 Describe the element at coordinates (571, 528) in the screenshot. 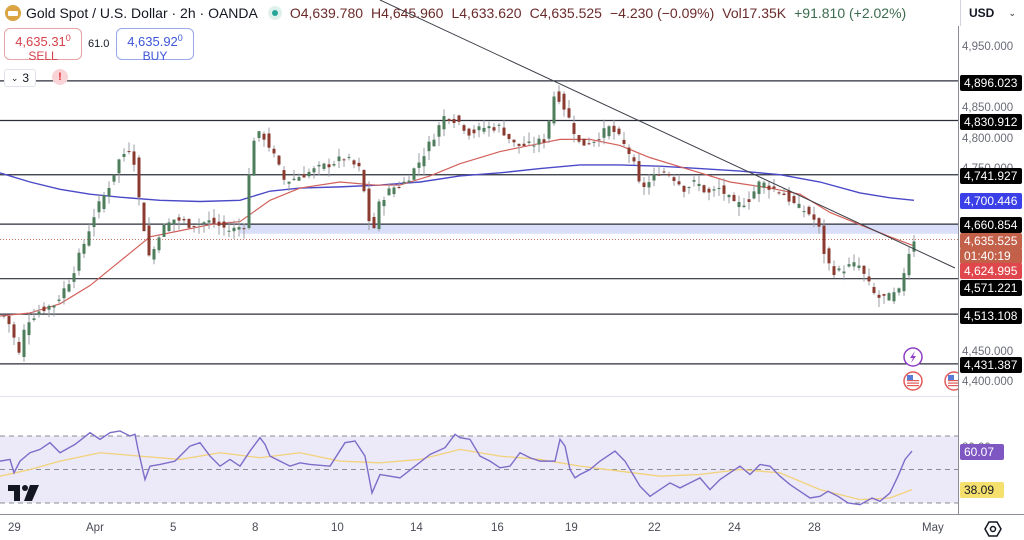

I see `time-tick-label: 19` at that location.